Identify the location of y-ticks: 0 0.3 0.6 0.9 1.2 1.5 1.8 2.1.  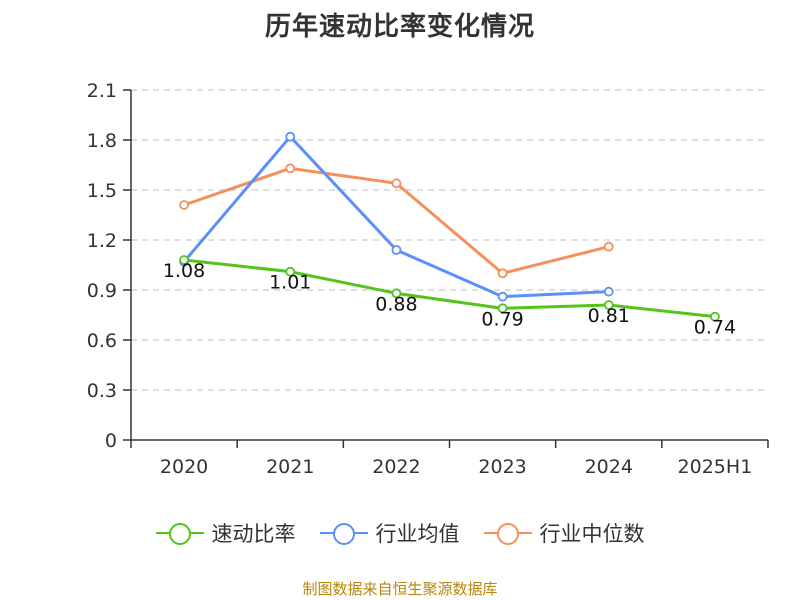
(109, 266).